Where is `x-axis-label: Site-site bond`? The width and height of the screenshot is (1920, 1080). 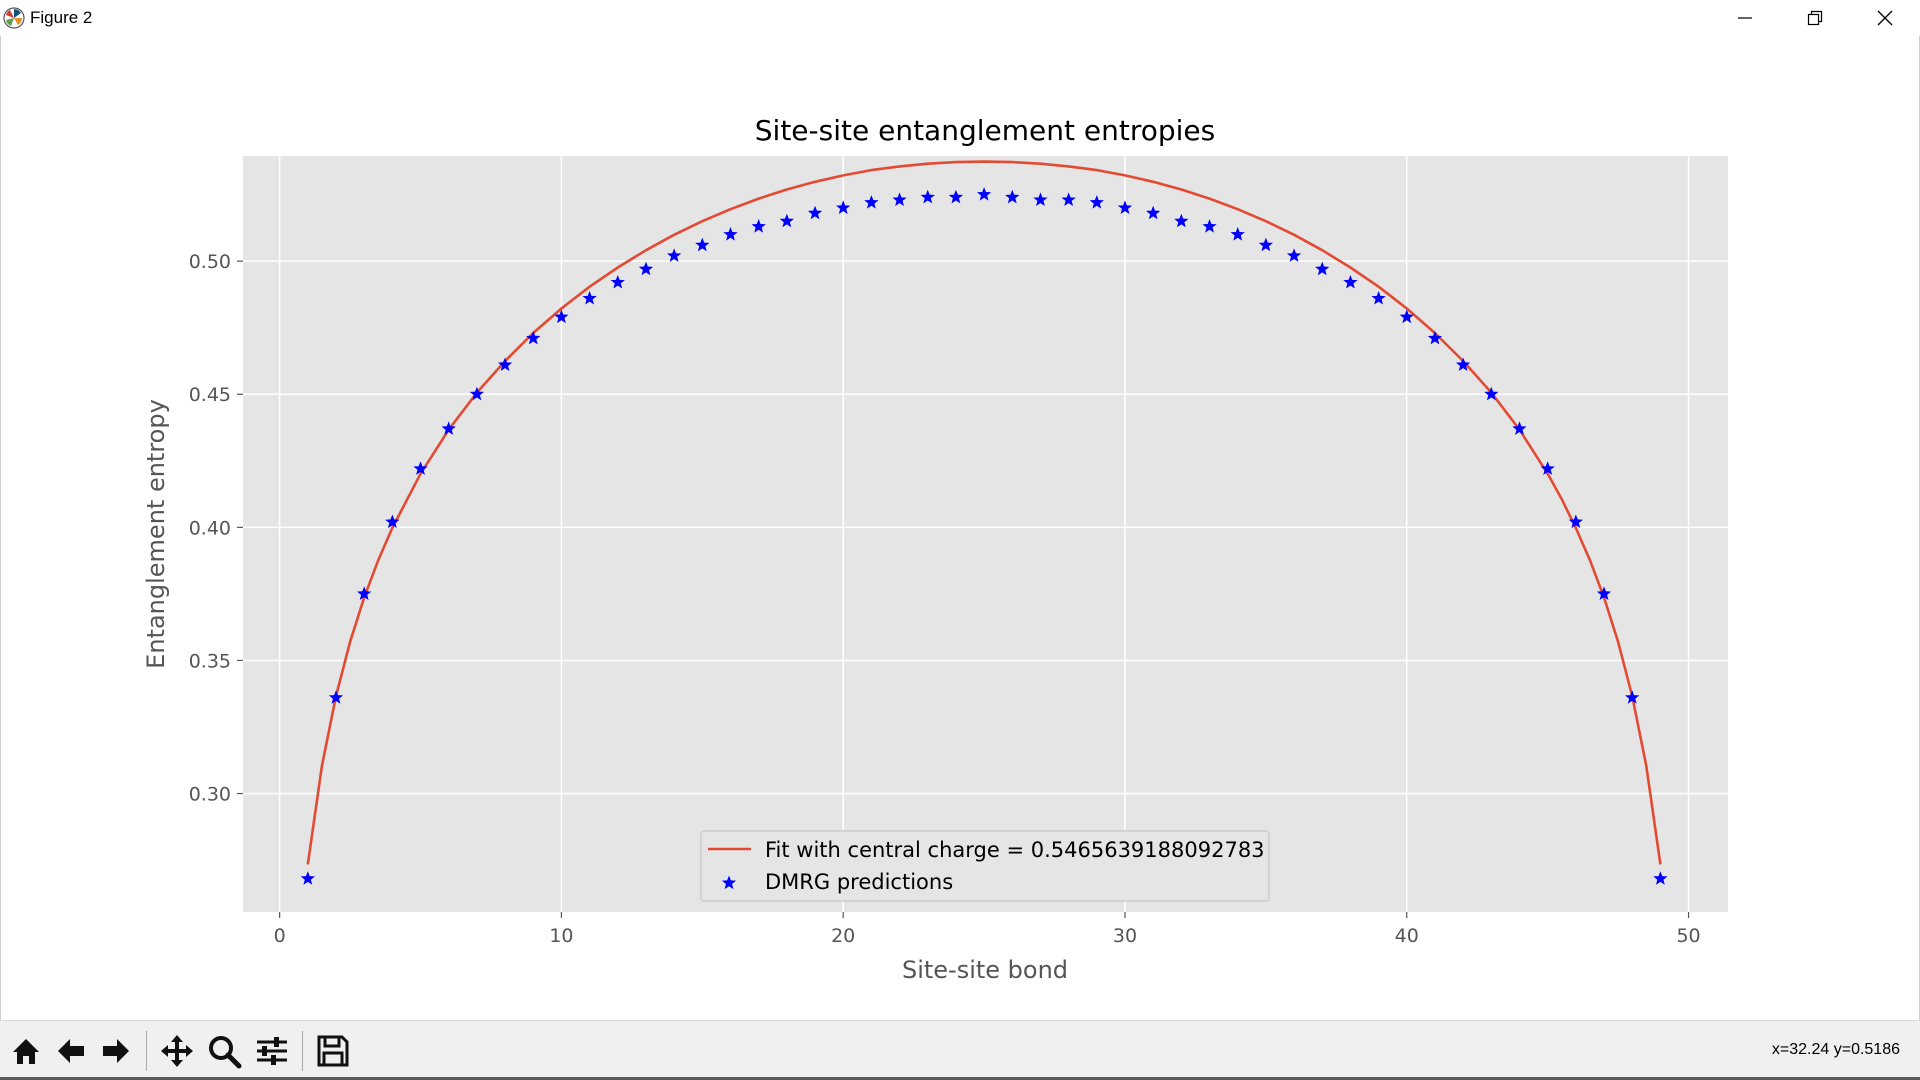 x-axis-label: Site-site bond is located at coordinates (985, 970).